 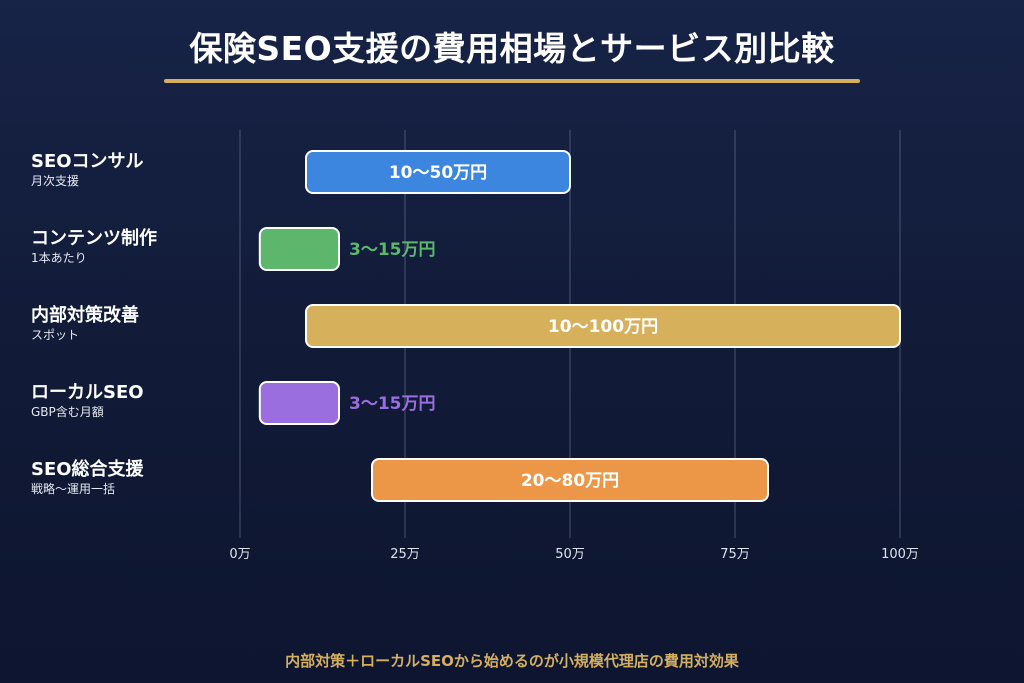 What do you see at coordinates (59, 258) in the screenshot?
I see `category-subtitle: 1本あたり` at bounding box center [59, 258].